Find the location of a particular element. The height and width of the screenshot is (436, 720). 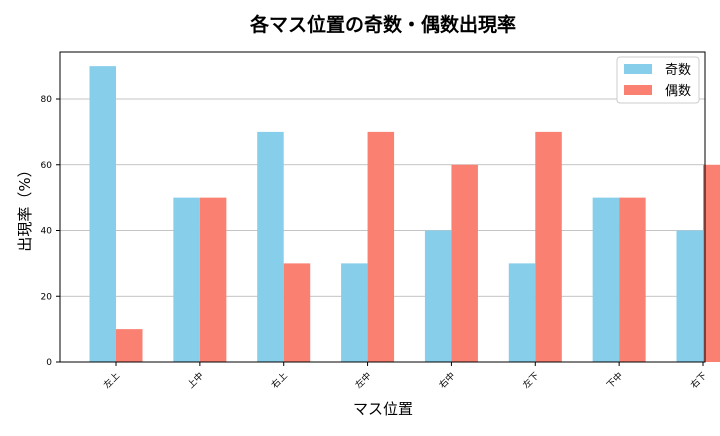

y-tick-label: 40 is located at coordinates (47, 232).